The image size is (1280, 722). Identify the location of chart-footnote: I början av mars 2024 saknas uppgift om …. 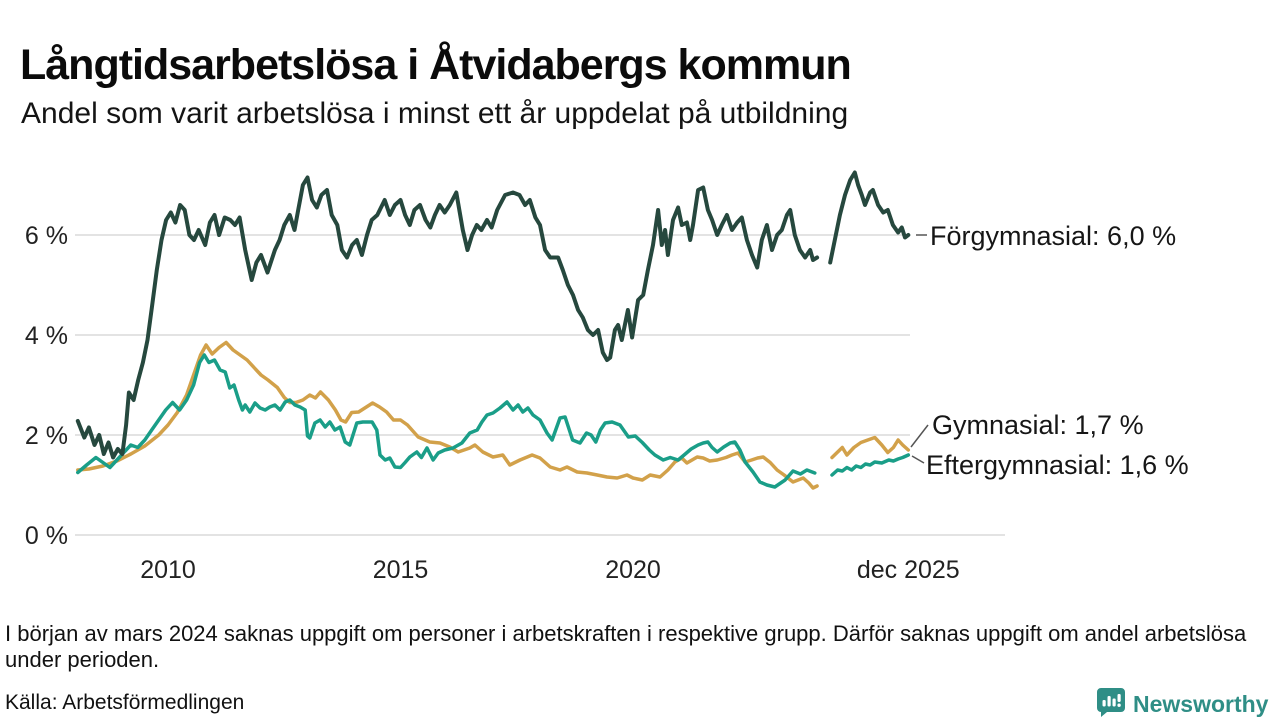
(626, 646).